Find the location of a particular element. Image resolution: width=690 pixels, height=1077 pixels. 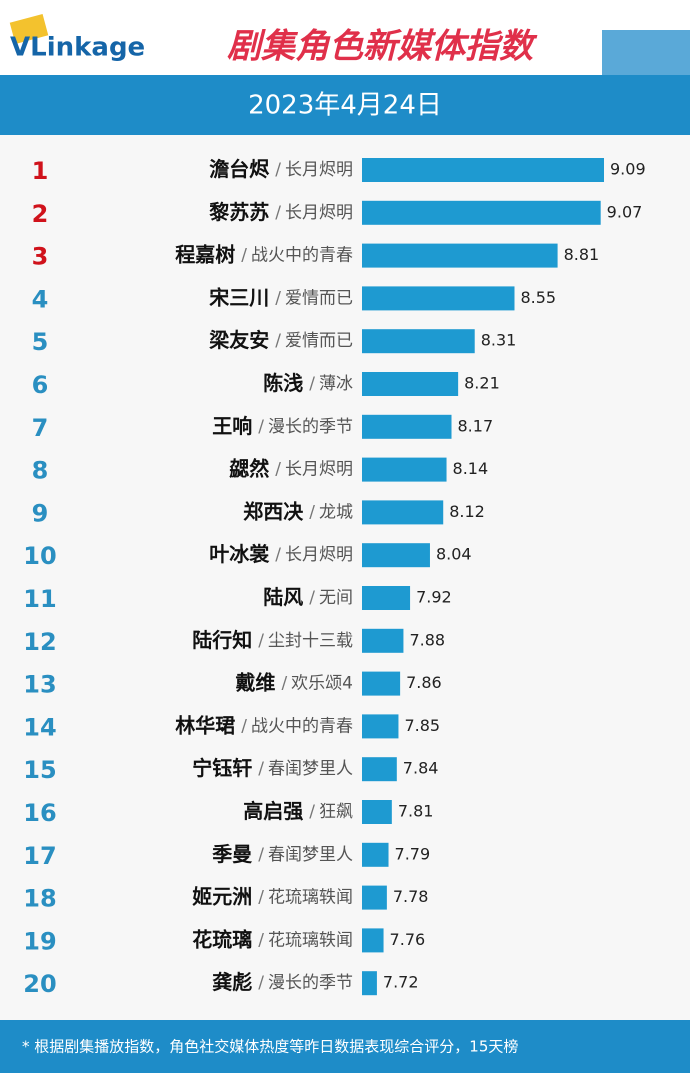

row-label: 勰然 / 长月烬明 is located at coordinates (291, 468).